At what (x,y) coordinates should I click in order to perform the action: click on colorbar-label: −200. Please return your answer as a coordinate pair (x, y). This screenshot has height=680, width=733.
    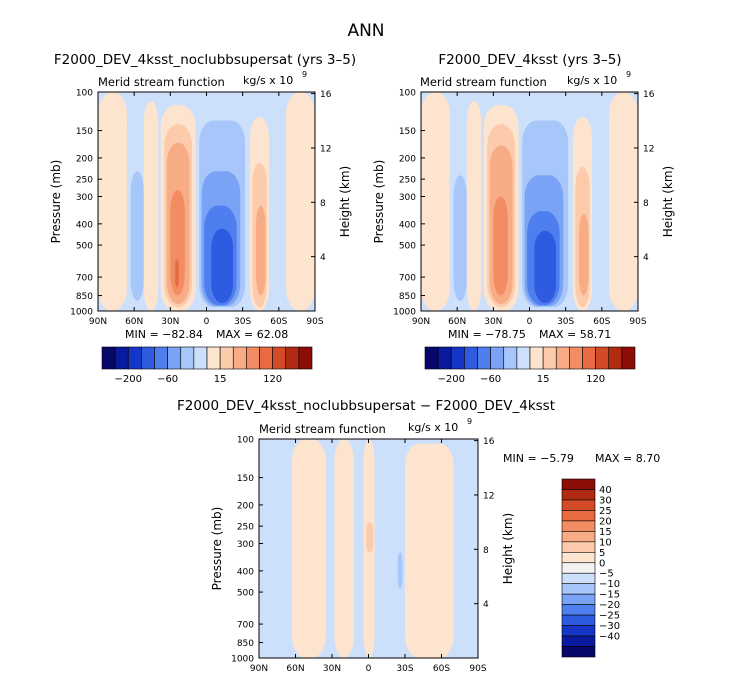
    Looking at the image, I should click on (451, 379).